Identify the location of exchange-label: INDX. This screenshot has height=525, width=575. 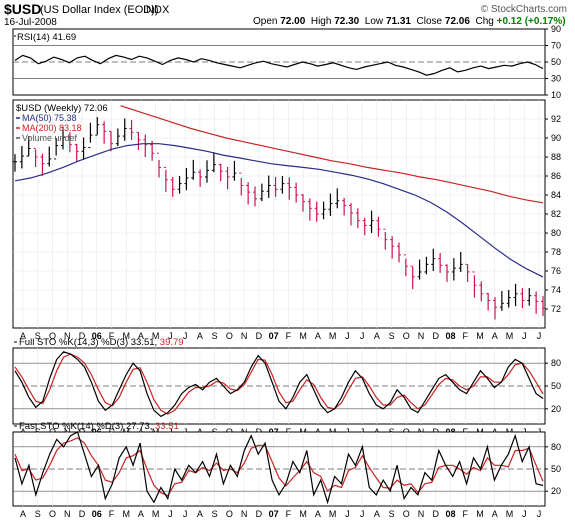
(156, 10).